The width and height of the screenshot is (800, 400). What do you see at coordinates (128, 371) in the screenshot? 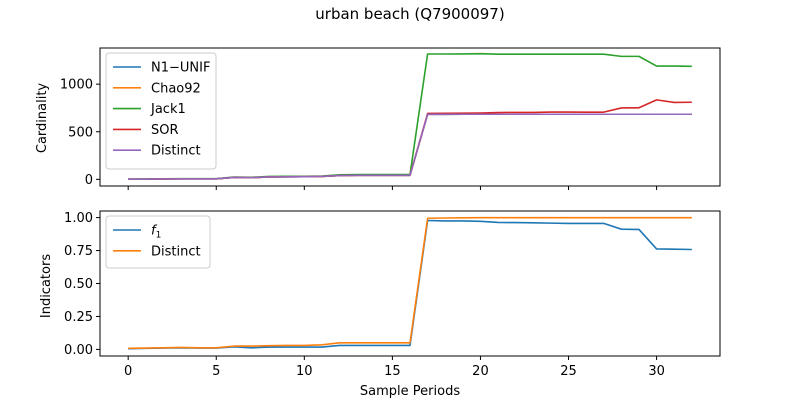
I see `x-tick-label: 0` at bounding box center [128, 371].